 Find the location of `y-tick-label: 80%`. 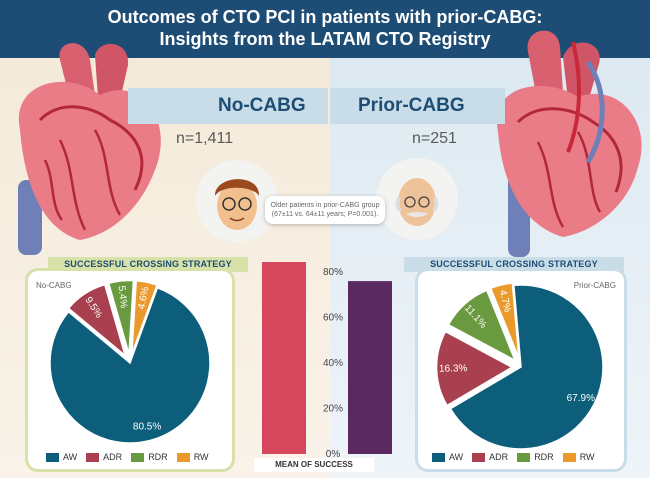

y-tick-label: 80% is located at coordinates (333, 272).